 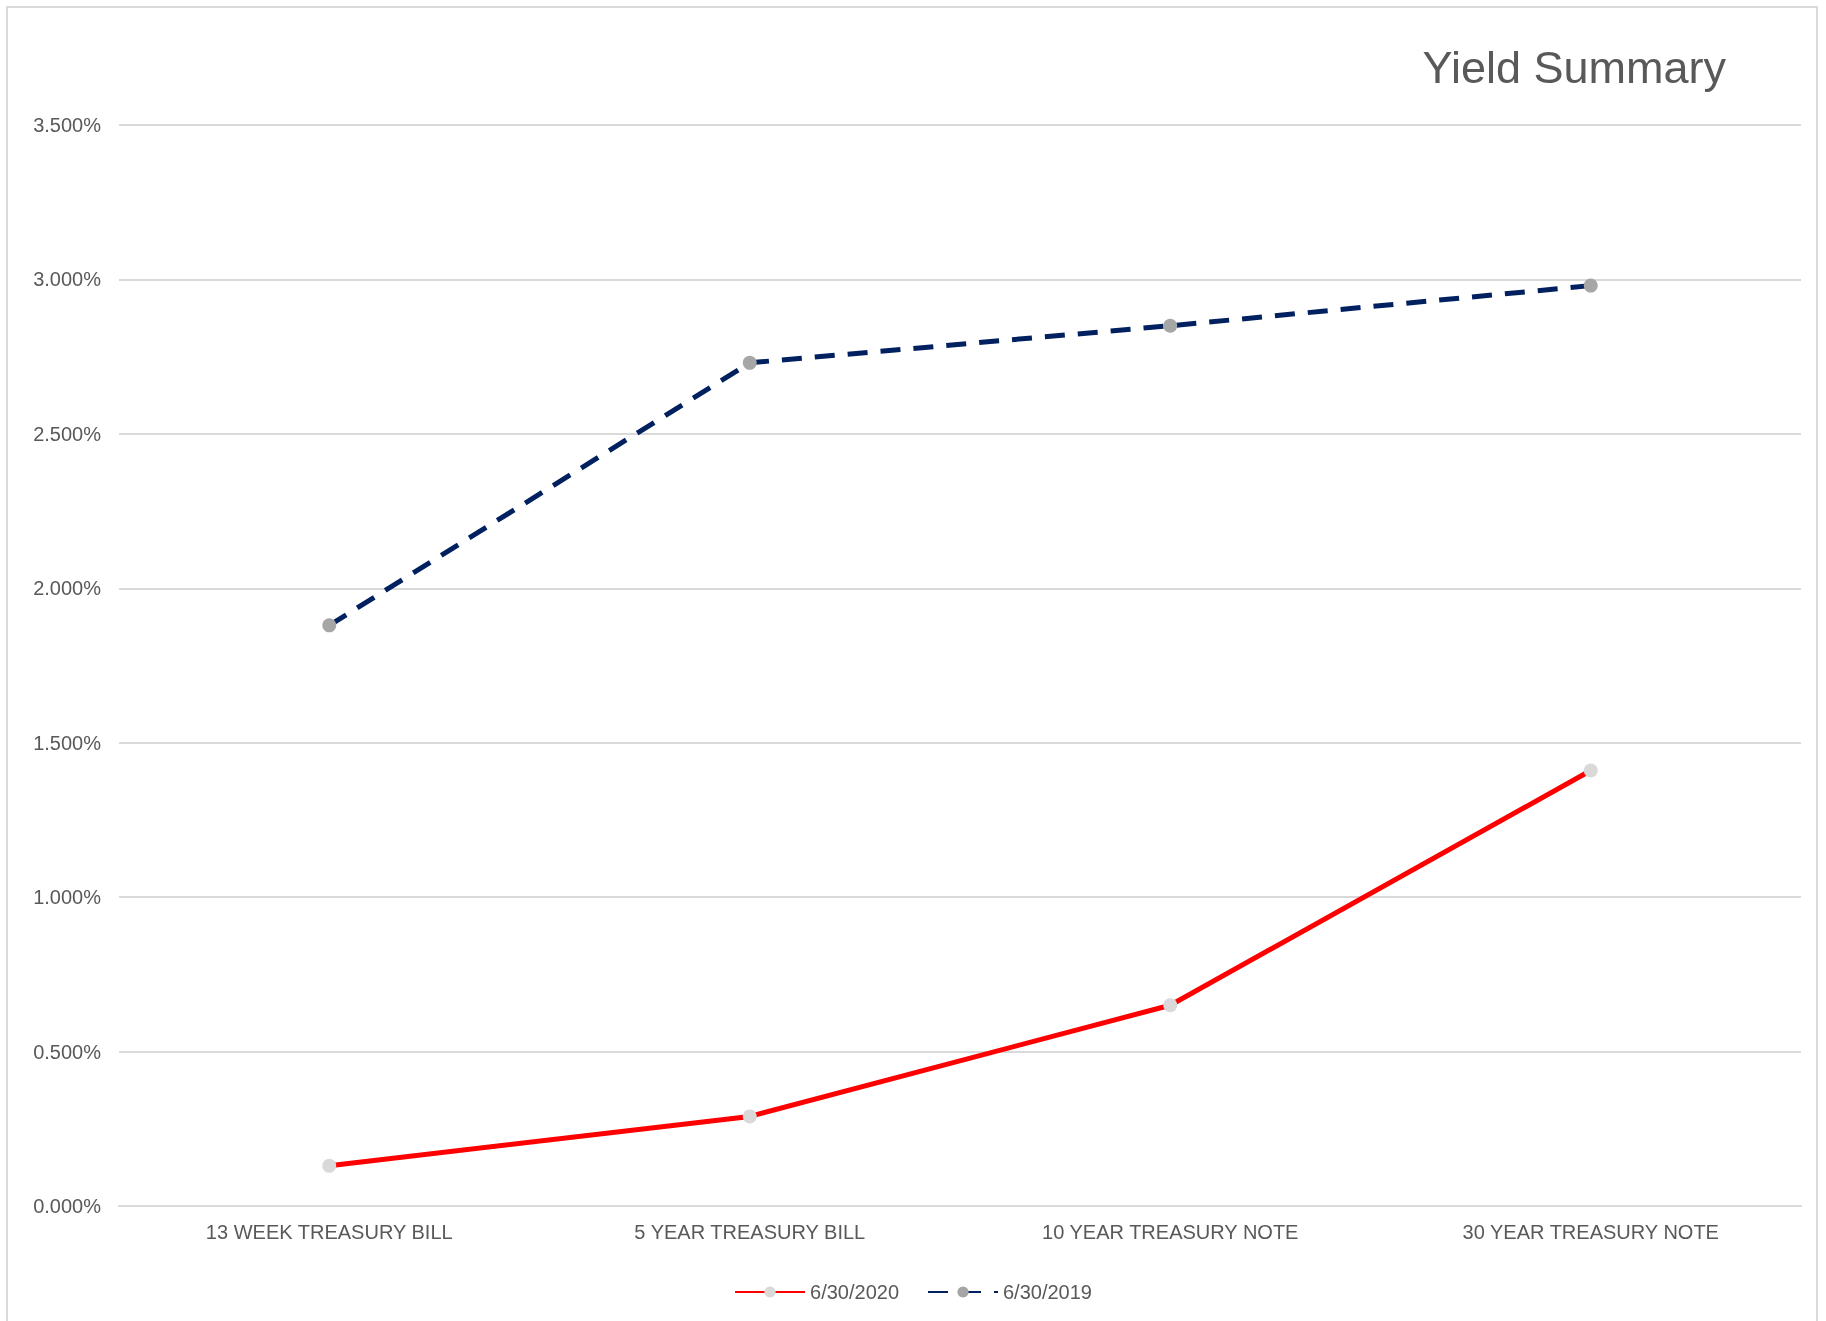 What do you see at coordinates (329, 1232) in the screenshot?
I see `x-tick-label: 13 WEEK TREASURY BILL` at bounding box center [329, 1232].